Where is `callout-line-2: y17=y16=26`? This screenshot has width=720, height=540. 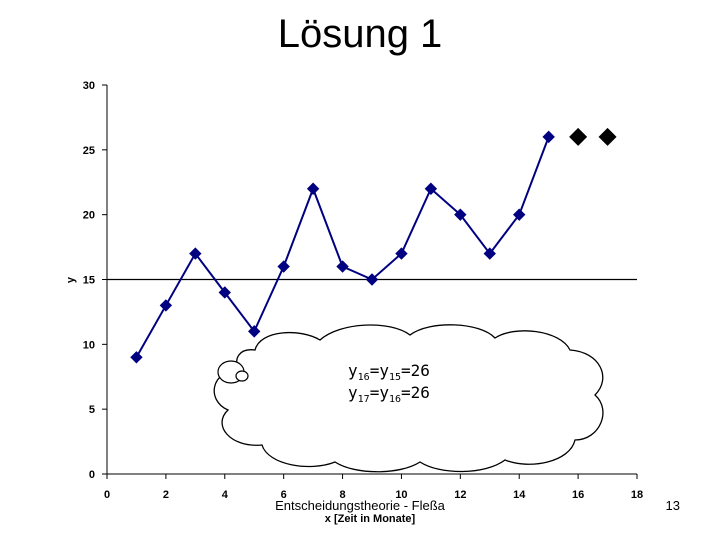 callout-line-2: y17=y16=26 is located at coordinates (389, 394).